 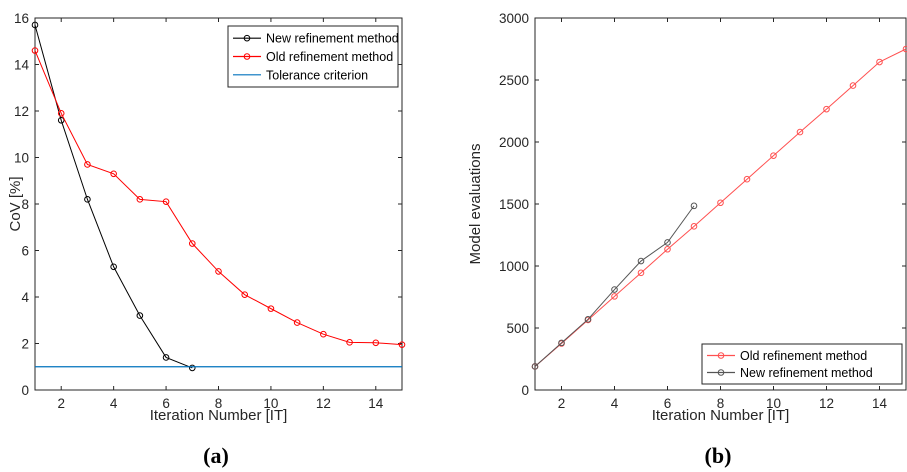 What do you see at coordinates (21, 111) in the screenshot?
I see `y-tick-label: 12` at bounding box center [21, 111].